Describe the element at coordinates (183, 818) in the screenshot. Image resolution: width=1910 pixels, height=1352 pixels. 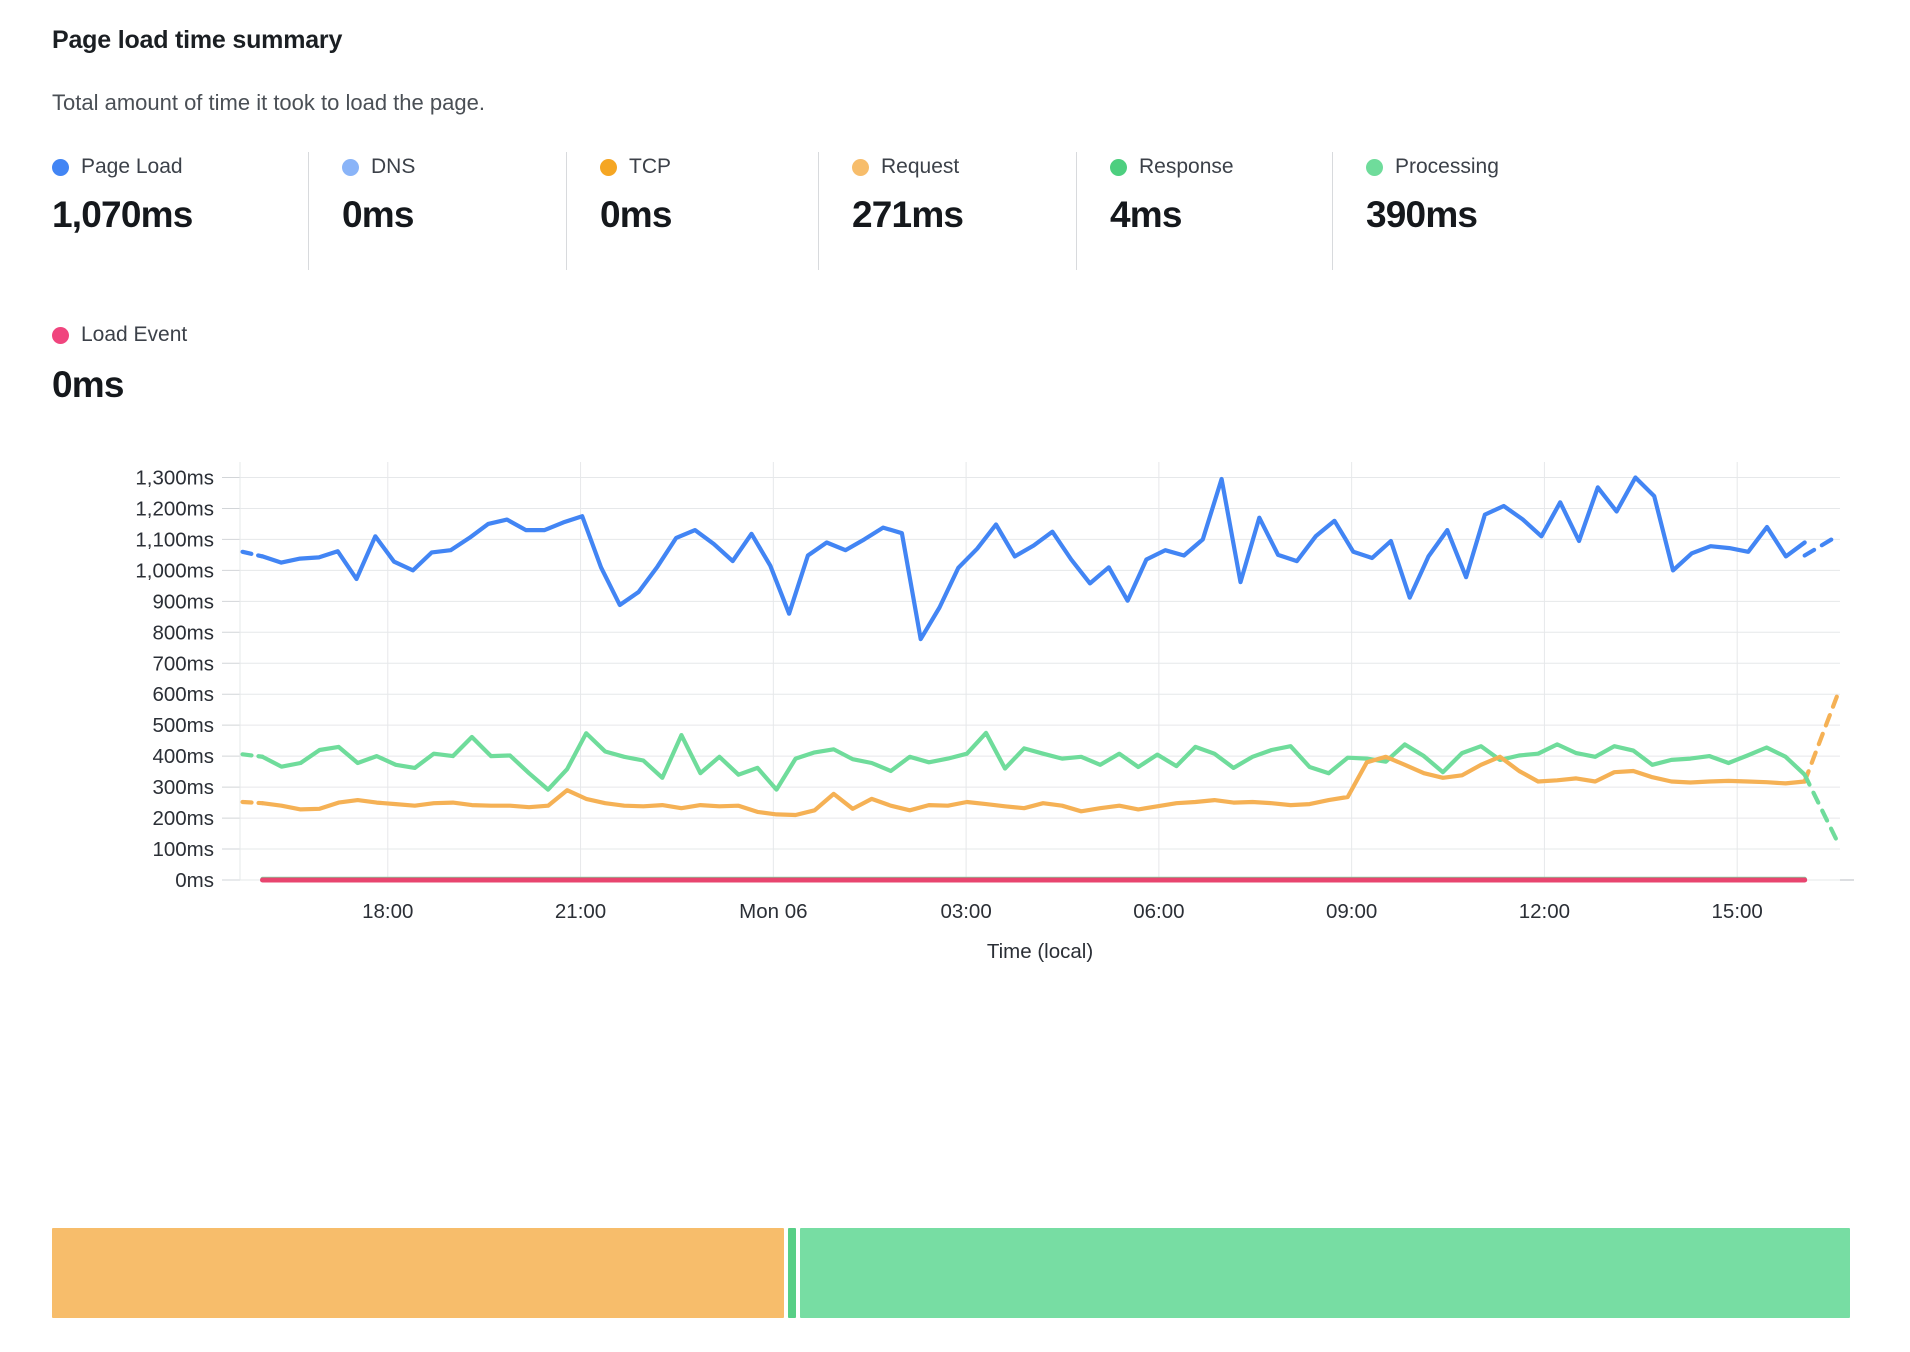
I see `y-axis-label: 200ms` at that location.